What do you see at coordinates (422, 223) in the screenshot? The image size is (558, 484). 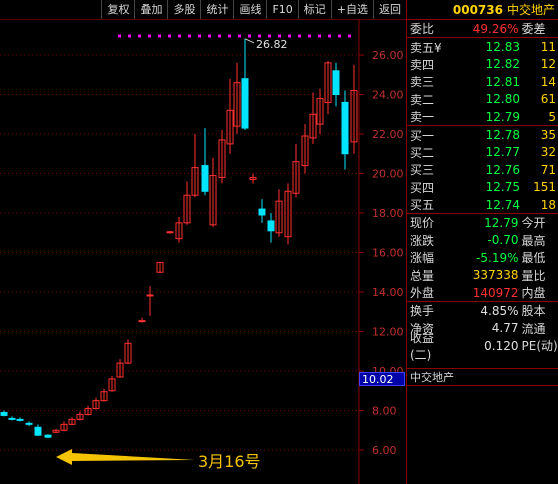 I see `quote-label: 现价` at bounding box center [422, 223].